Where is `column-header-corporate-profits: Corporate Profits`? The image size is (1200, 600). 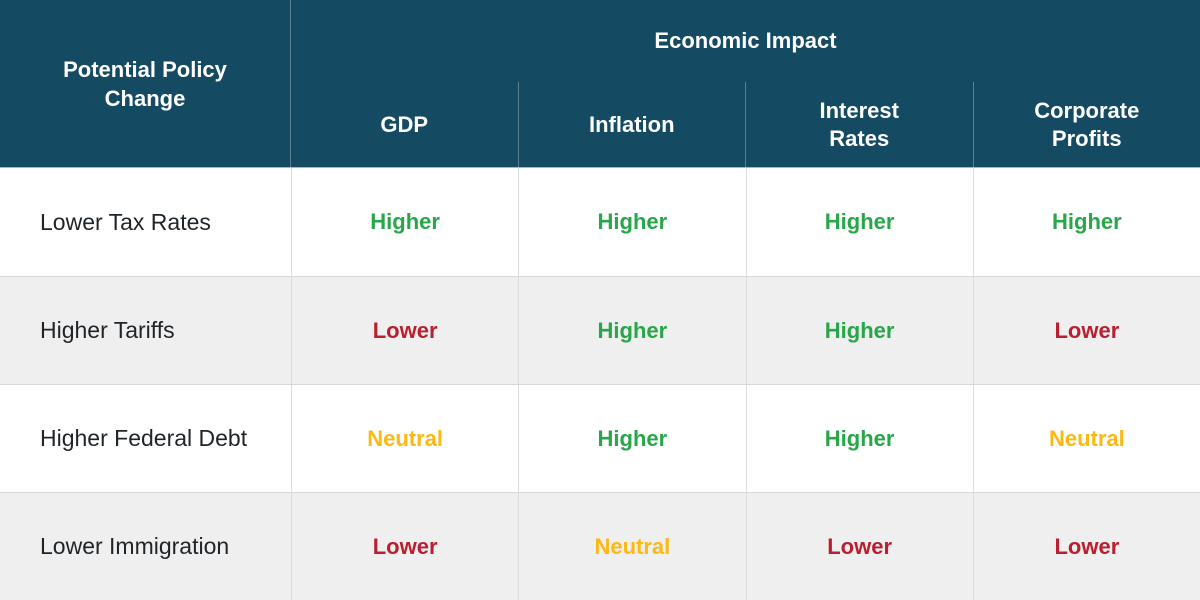
column-header-corporate-profits: Corporate Profits is located at coordinates (1086, 124).